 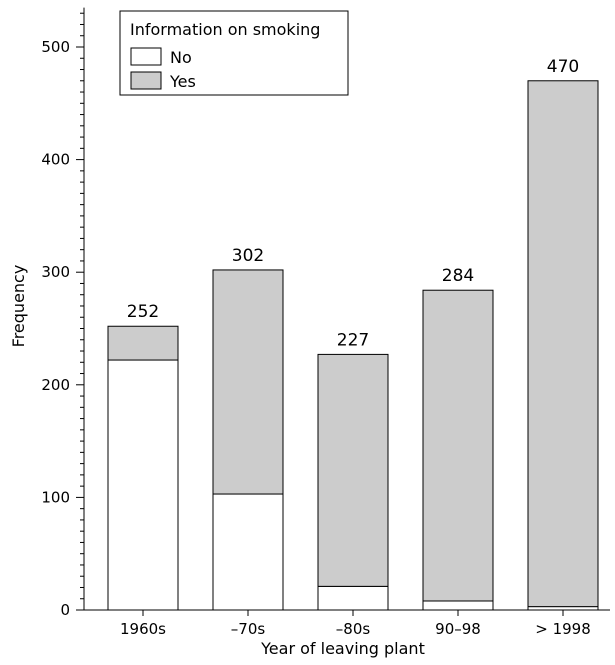 I want to click on y-tick-label: 400, so click(x=55, y=160).